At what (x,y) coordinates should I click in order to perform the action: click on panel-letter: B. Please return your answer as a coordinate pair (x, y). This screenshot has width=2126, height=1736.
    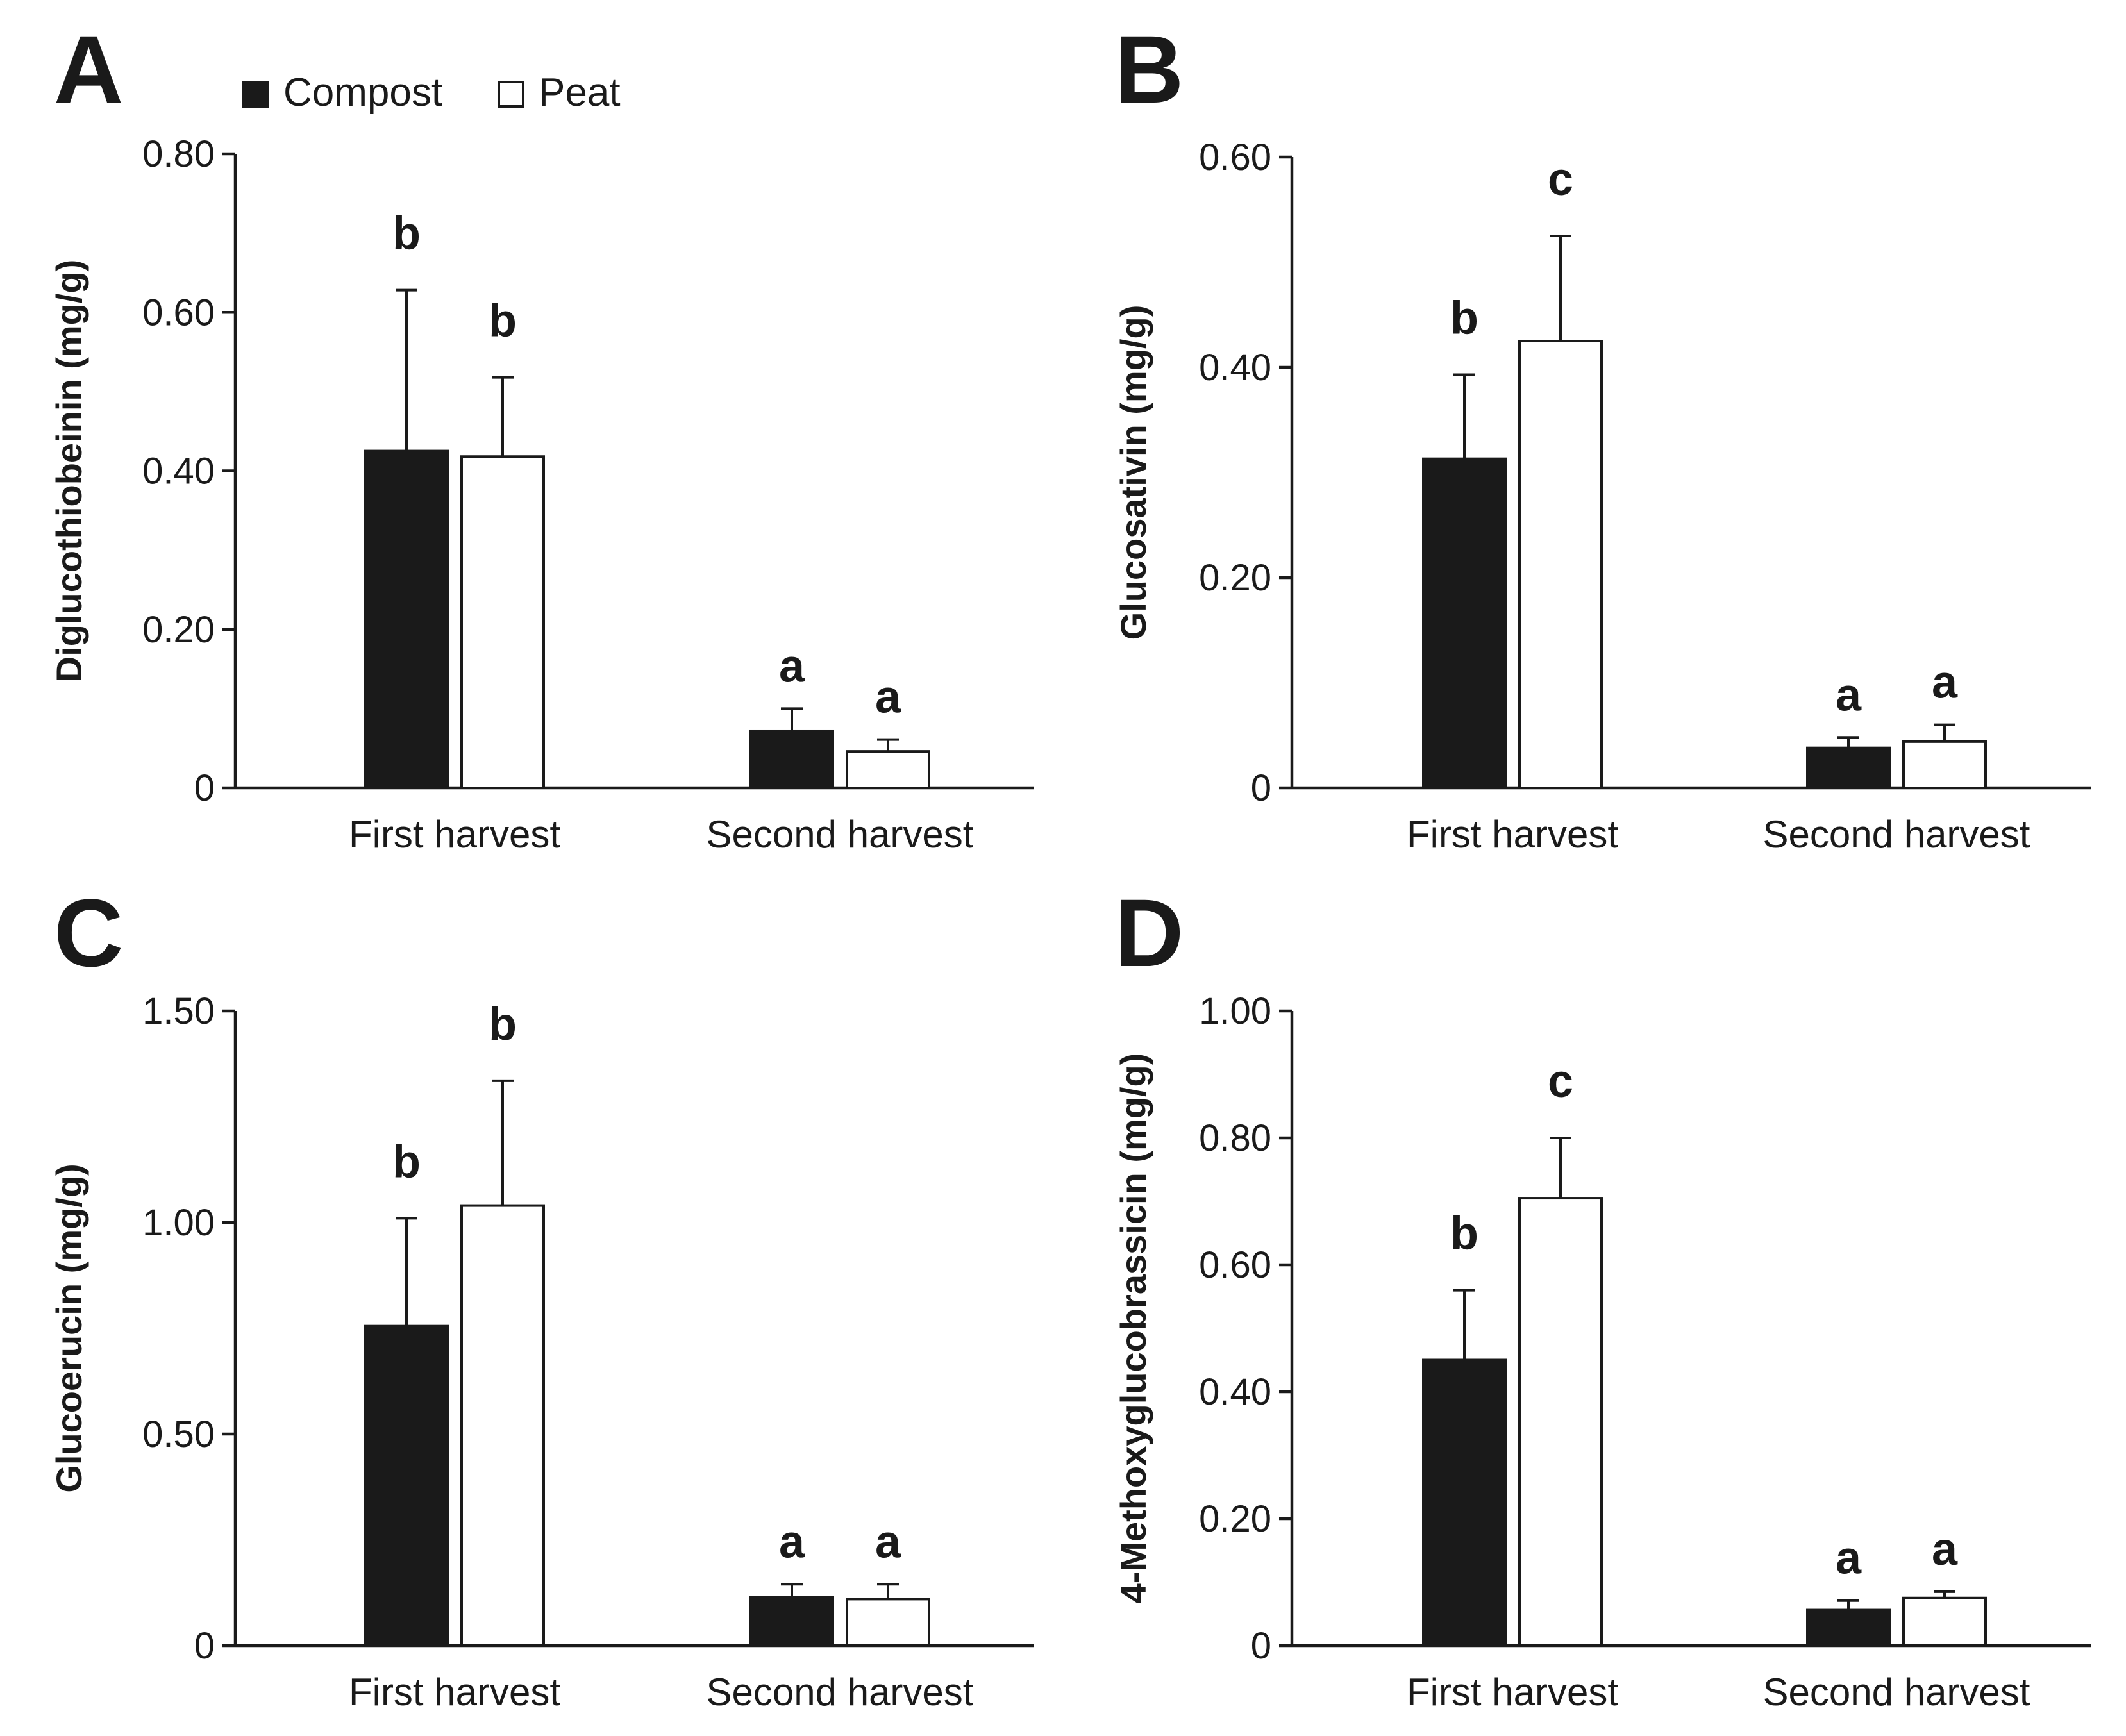
    Looking at the image, I should click on (1149, 69).